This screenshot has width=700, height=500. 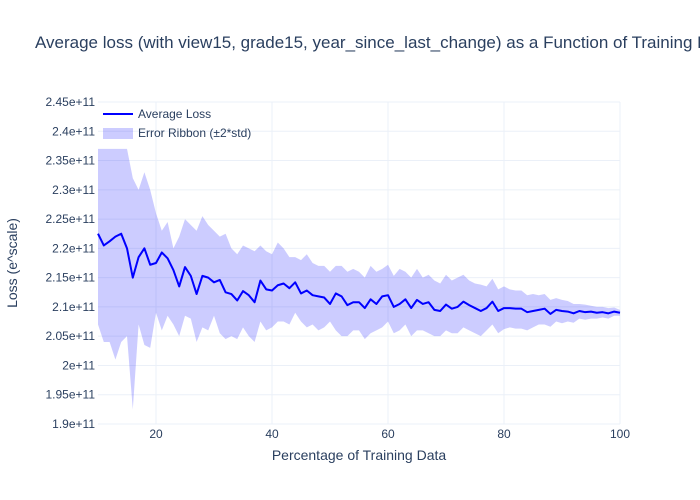 I want to click on x-tick-label: 80, so click(x=504, y=434).